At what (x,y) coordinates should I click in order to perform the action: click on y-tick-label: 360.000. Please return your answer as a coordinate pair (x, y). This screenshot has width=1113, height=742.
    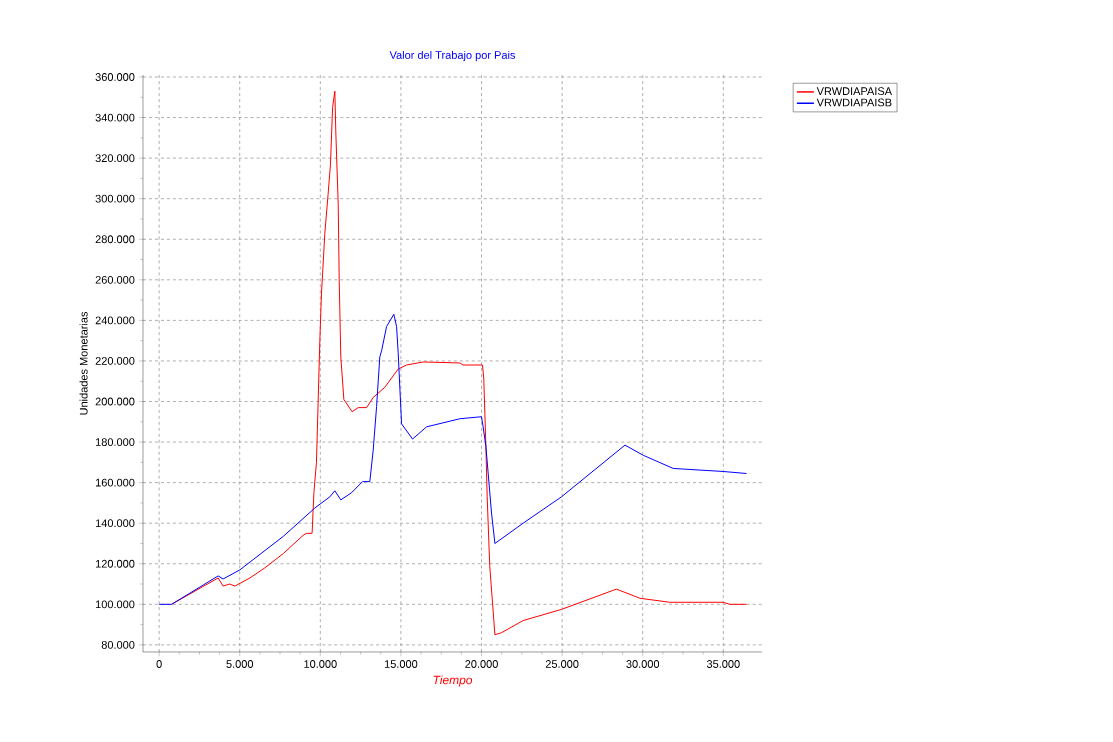
    Looking at the image, I should click on (115, 77).